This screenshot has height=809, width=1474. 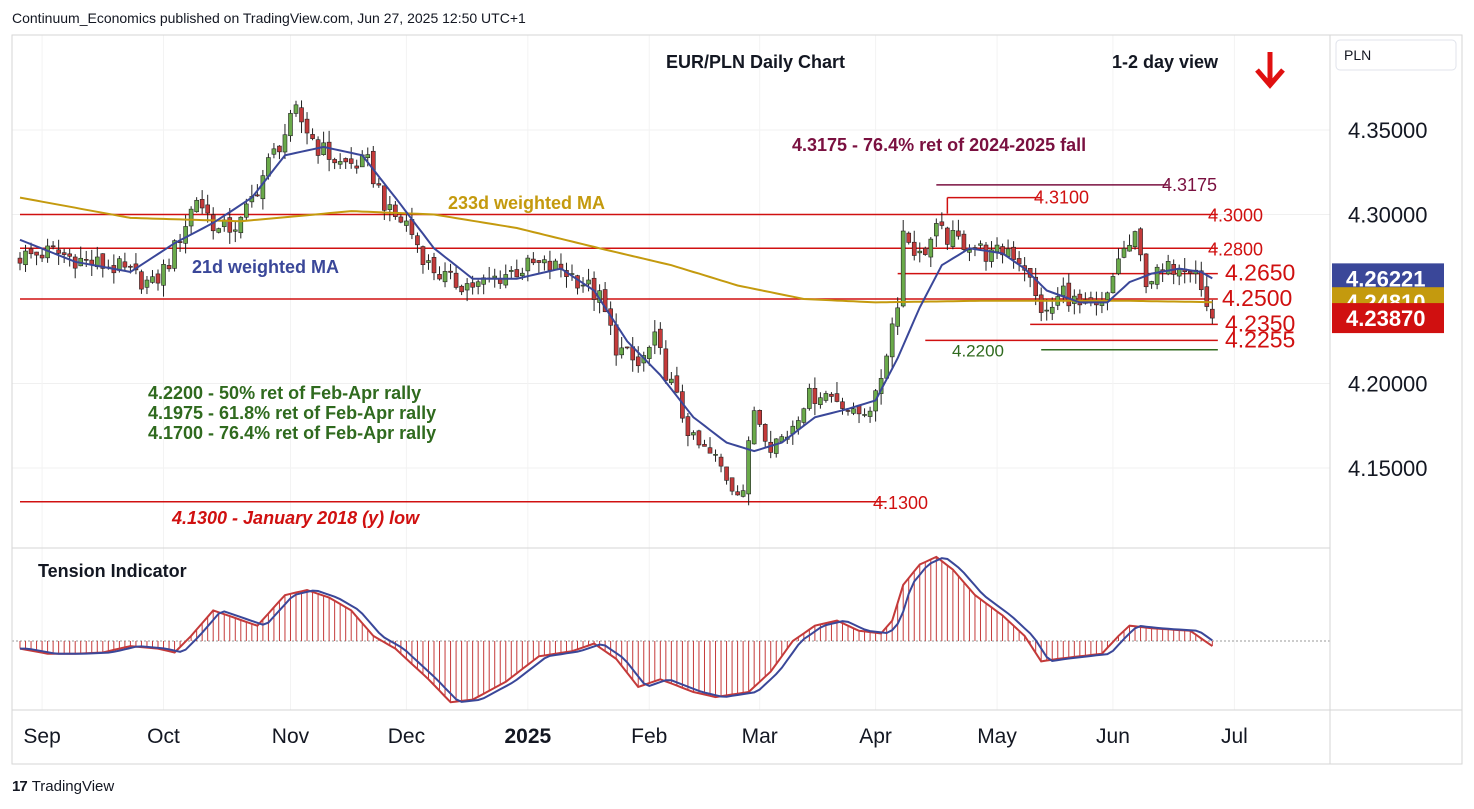 I want to click on level-4-2800-label: 4.2800, so click(x=1235, y=249).